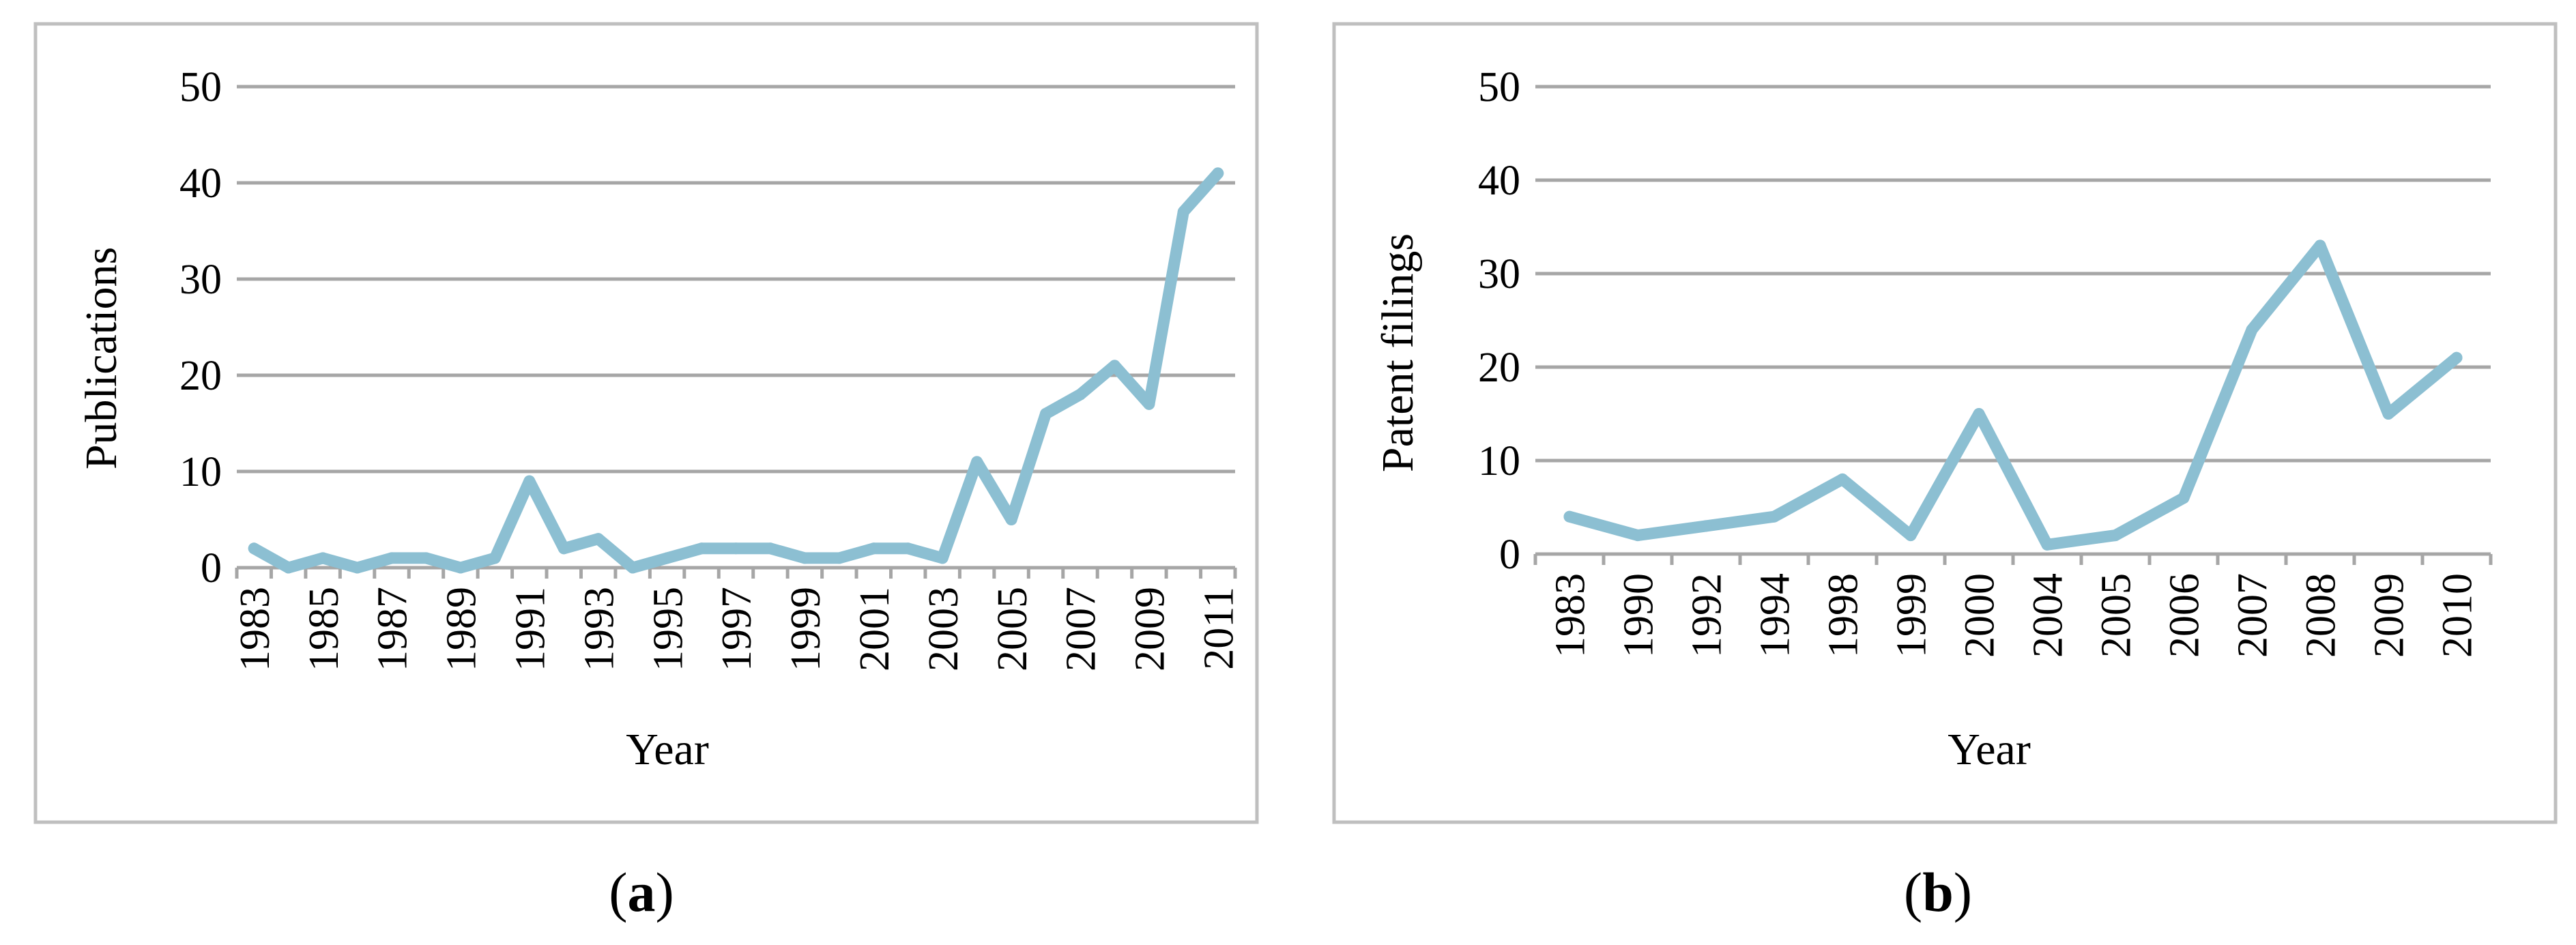 The height and width of the screenshot is (945, 2576). What do you see at coordinates (255, 629) in the screenshot?
I see `x-tick-label-a-1983: 1983` at bounding box center [255, 629].